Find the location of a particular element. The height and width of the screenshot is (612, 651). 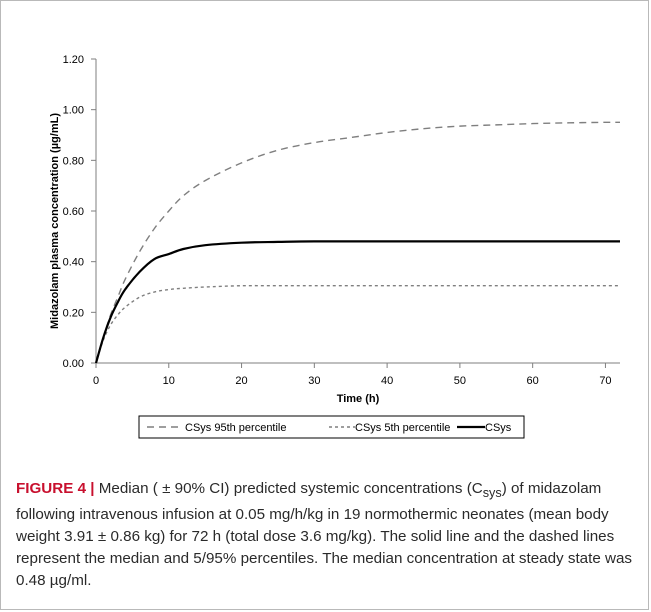

y-tick-label: 0.00 is located at coordinates (73, 364).